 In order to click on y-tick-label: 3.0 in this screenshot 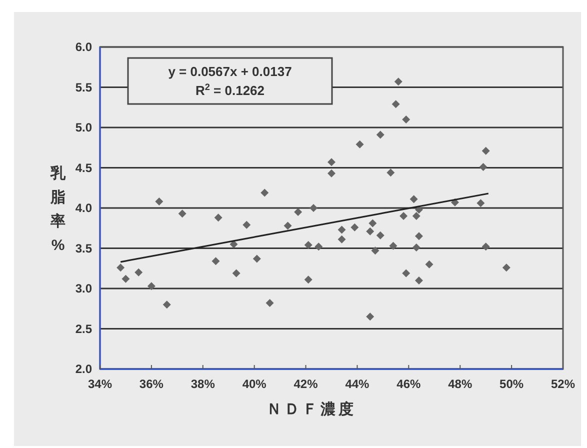, I will do `click(83, 289)`.